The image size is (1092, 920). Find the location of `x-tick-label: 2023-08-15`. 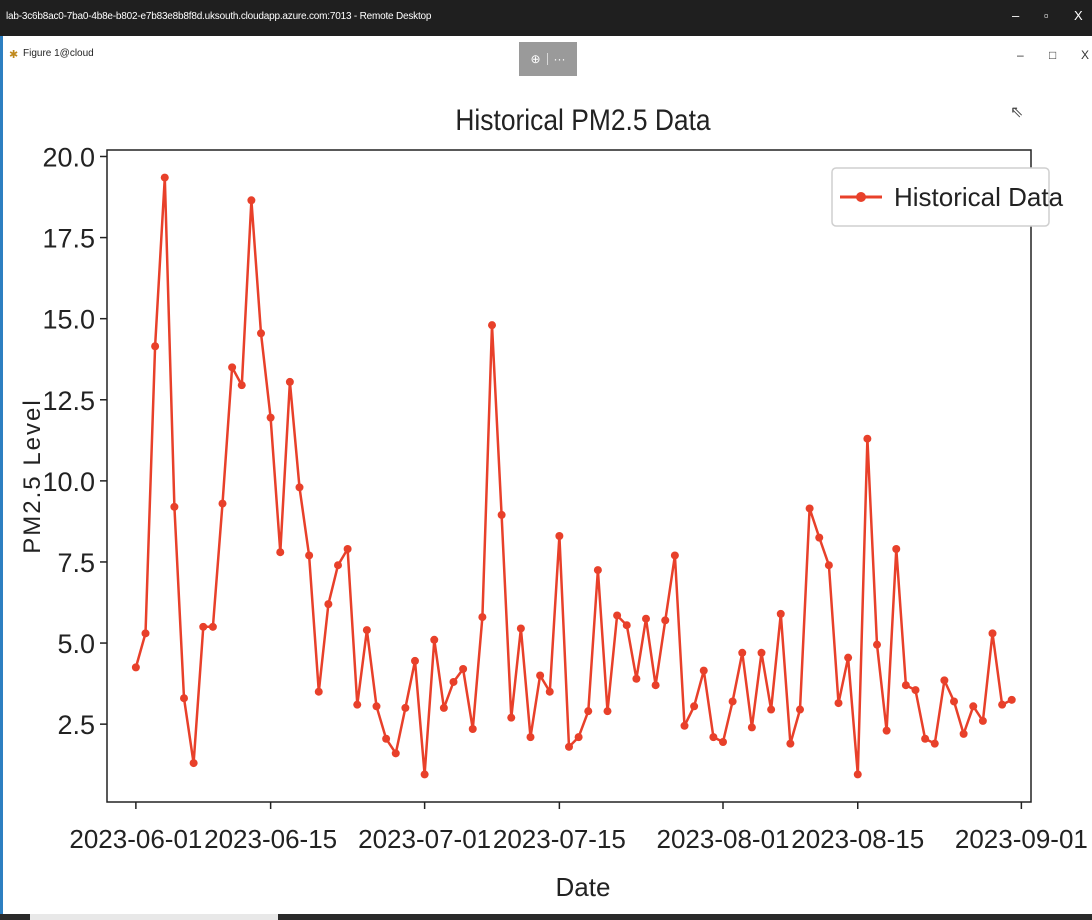

x-tick-label: 2023-08-15 is located at coordinates (857, 839).